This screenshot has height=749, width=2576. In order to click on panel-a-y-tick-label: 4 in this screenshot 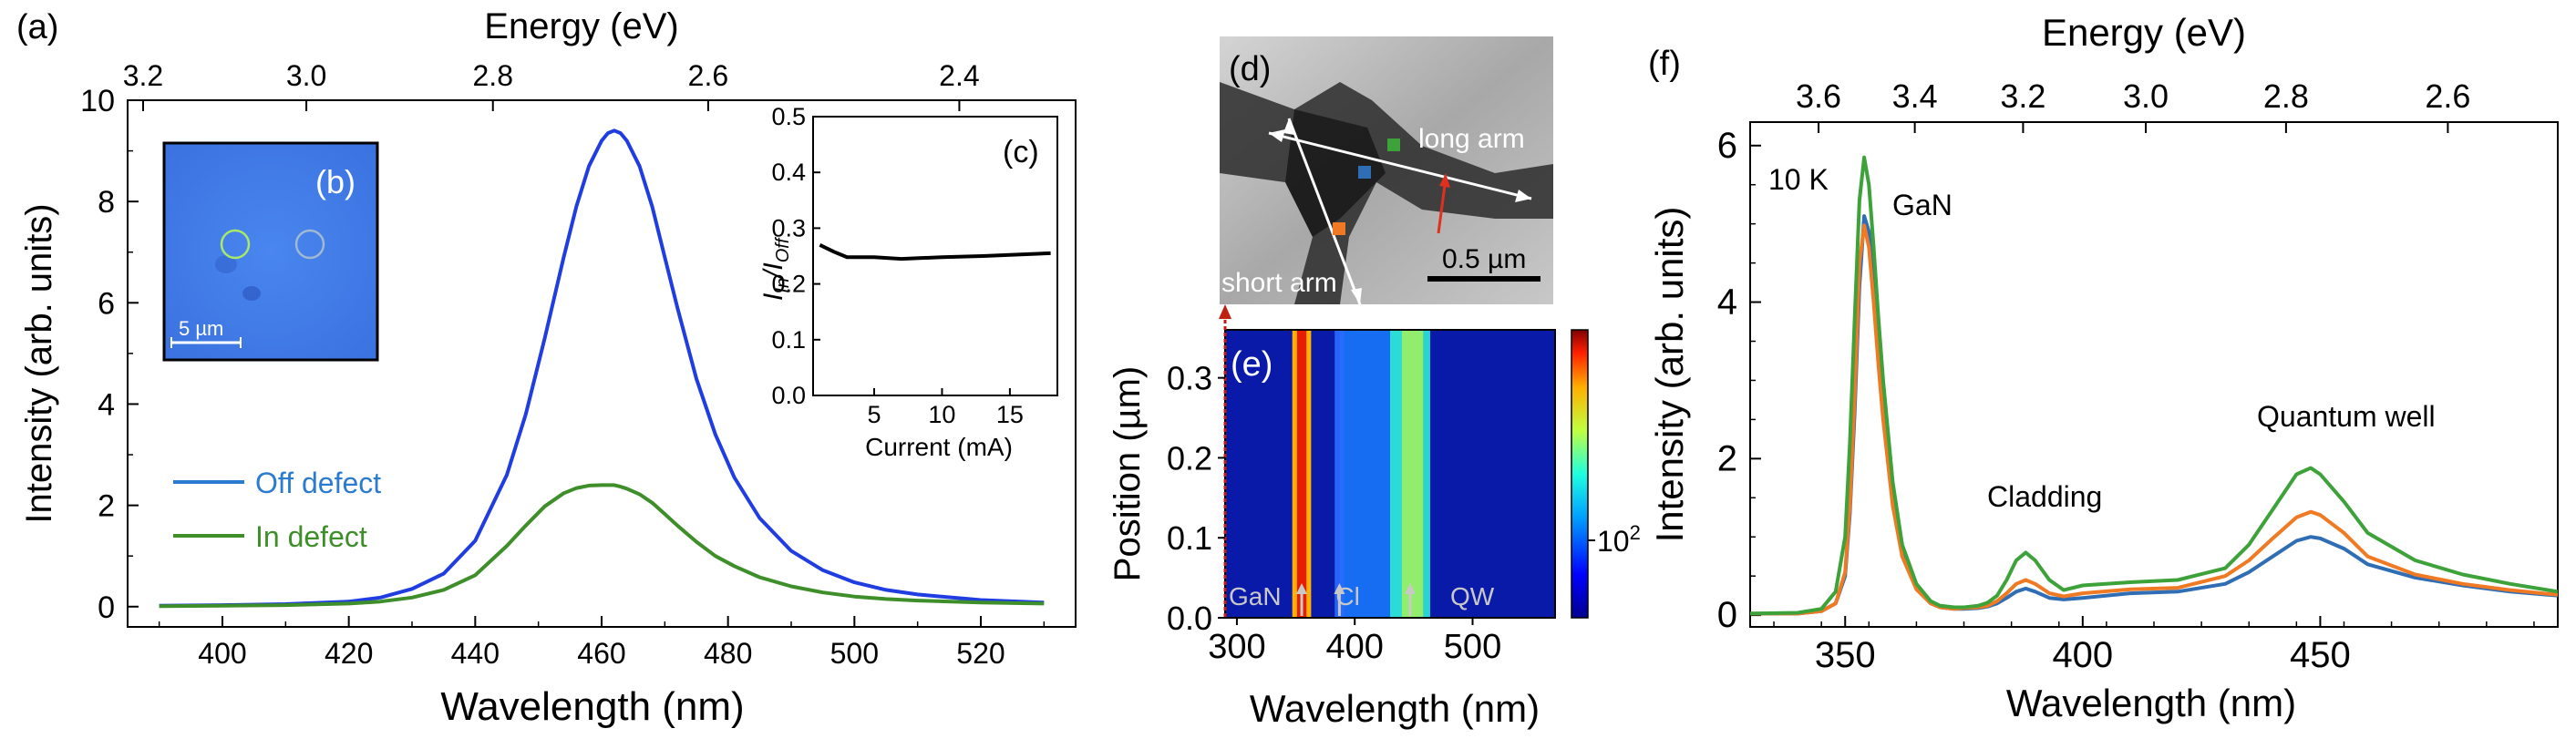, I will do `click(106, 405)`.